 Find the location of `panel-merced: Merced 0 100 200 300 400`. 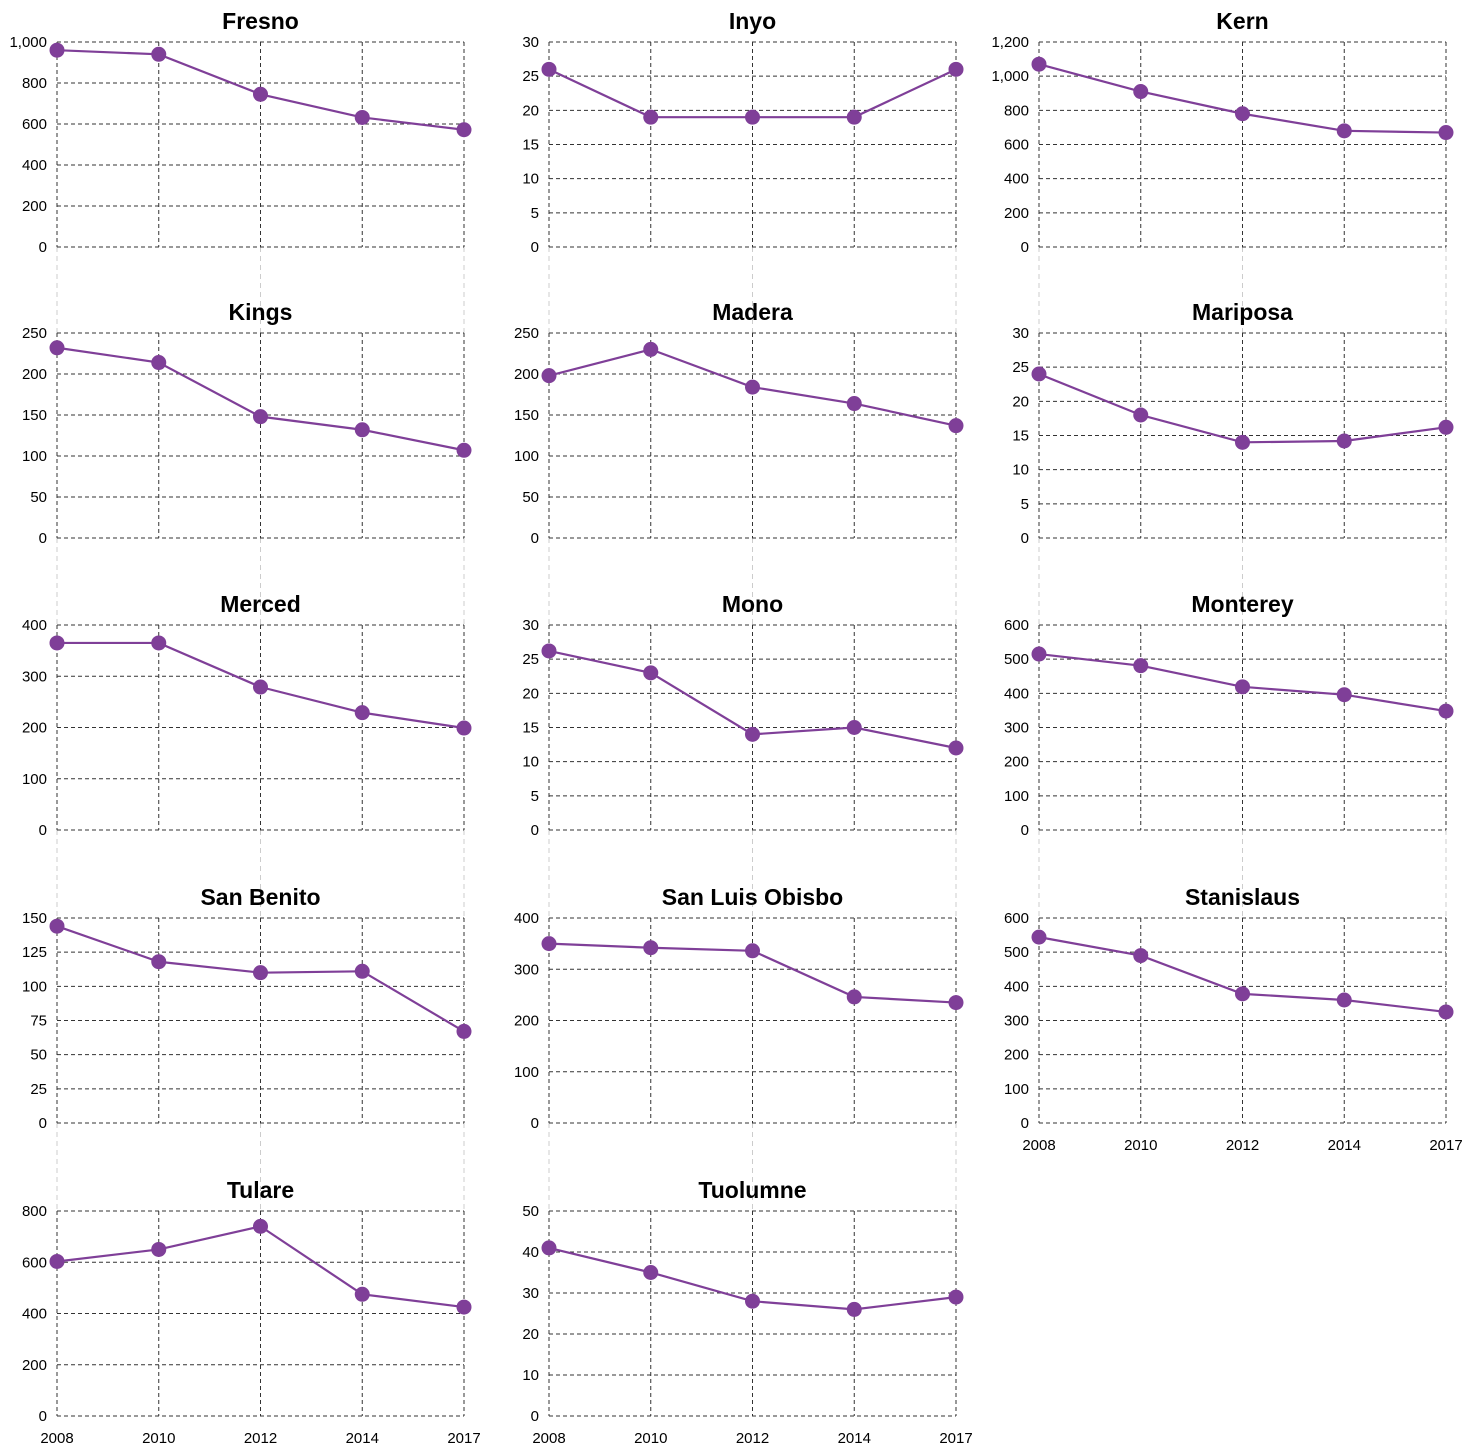

panel-merced: Merced 0 100 200 300 400 is located at coordinates (247, 715).